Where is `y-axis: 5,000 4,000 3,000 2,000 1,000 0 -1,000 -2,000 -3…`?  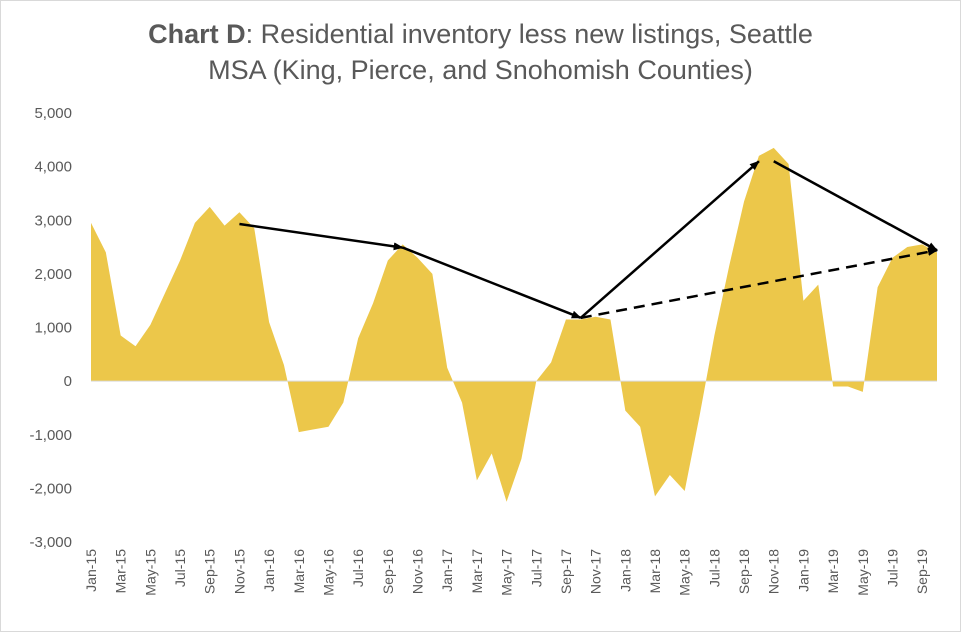
y-axis: 5,000 4,000 3,000 2,000 1,000 0 -1,000 -2,000 -3… is located at coordinates (50, 328).